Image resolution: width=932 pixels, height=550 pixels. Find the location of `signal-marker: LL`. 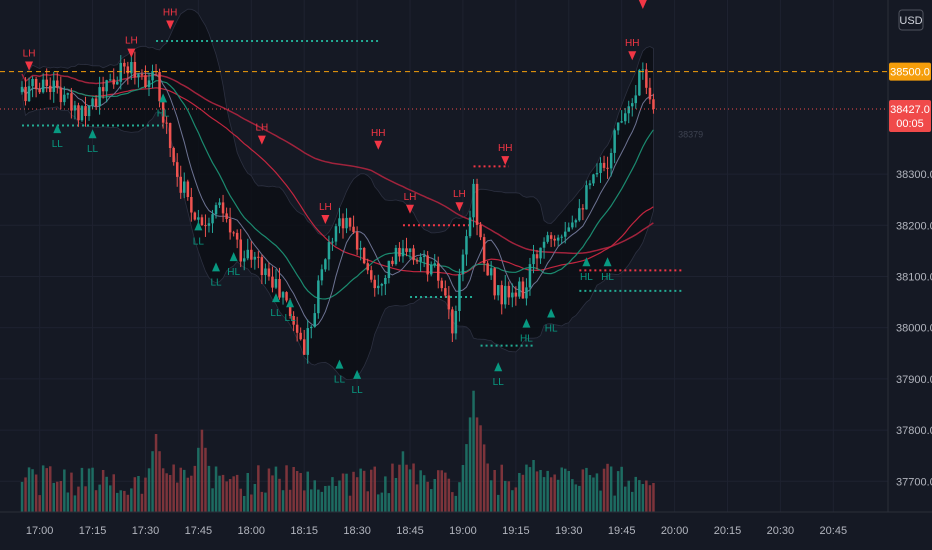

signal-marker: LL is located at coordinates (290, 311).